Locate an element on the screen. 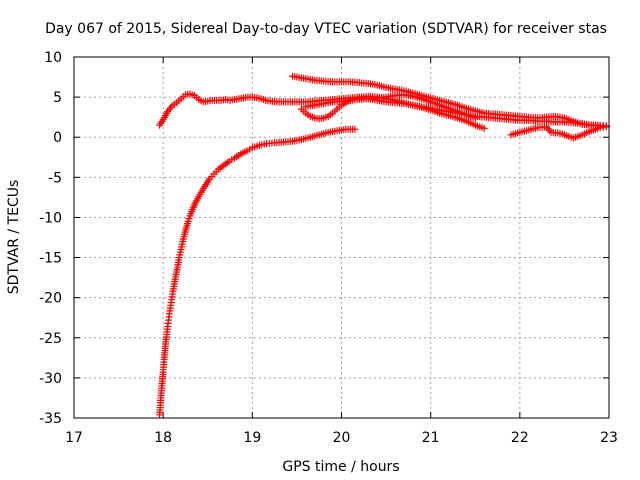 The height and width of the screenshot is (480, 640). y-tick-label: 10 is located at coordinates (53, 58).